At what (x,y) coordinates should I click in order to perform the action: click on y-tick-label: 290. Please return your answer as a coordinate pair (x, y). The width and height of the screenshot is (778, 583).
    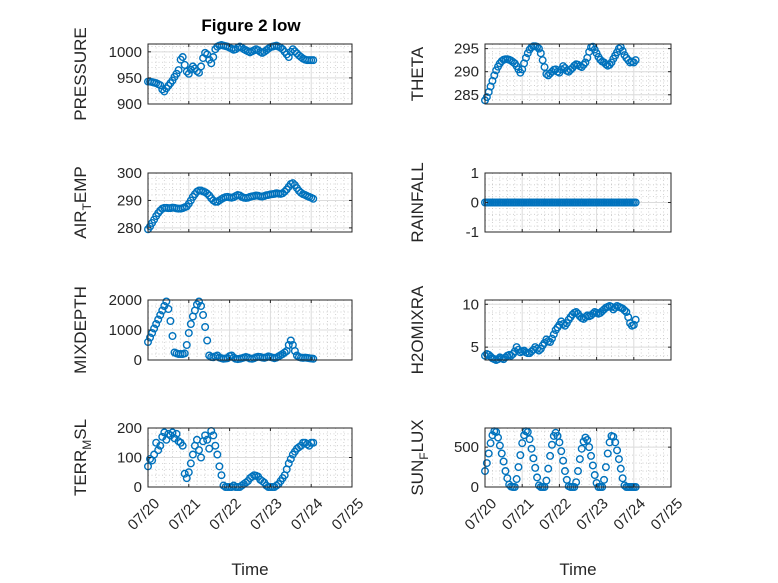
    Looking at the image, I should click on (129, 200).